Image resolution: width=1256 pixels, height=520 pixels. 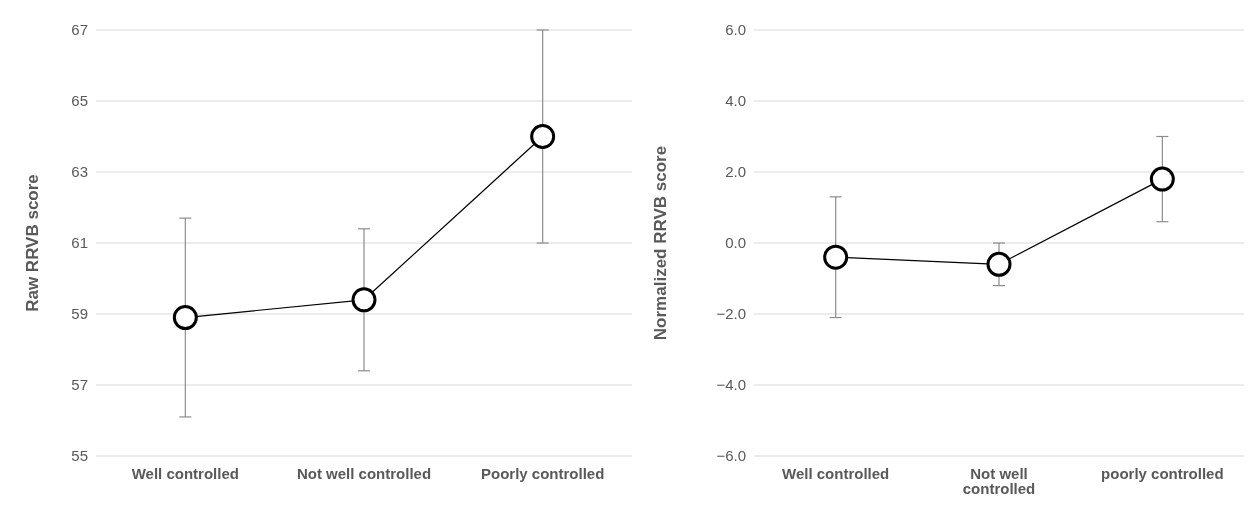 What do you see at coordinates (79, 101) in the screenshot?
I see `y-tick-label: 65` at bounding box center [79, 101].